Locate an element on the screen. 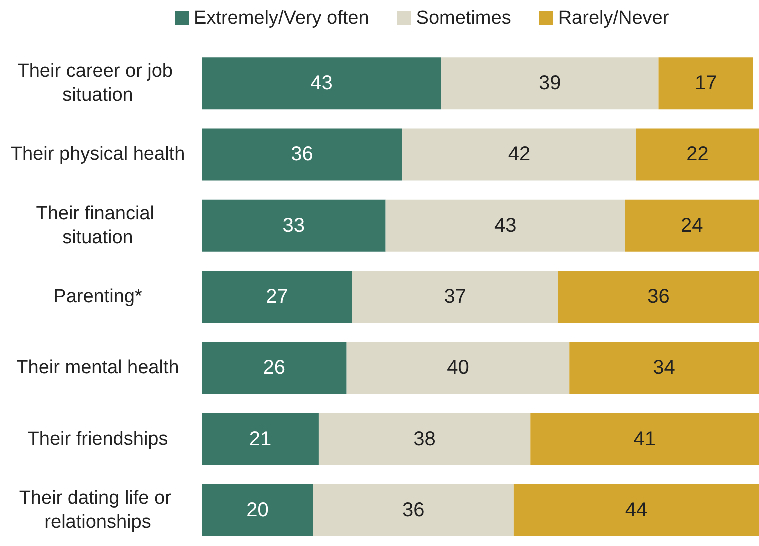 This screenshot has height=546, width=759. data-label: 20 is located at coordinates (257, 510).